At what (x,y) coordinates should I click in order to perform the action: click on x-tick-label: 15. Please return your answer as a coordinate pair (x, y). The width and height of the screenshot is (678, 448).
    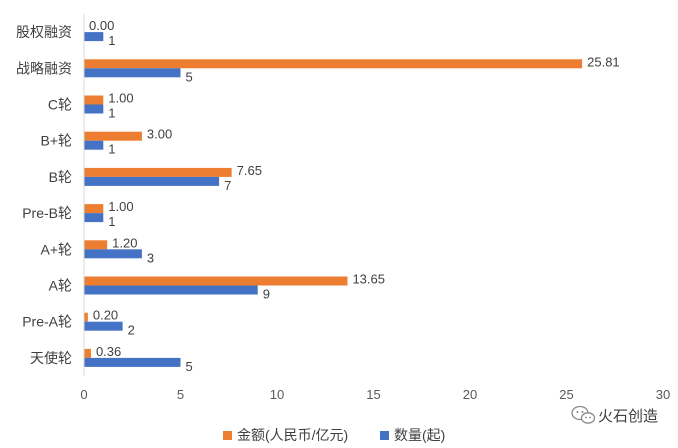
    Looking at the image, I should click on (373, 394).